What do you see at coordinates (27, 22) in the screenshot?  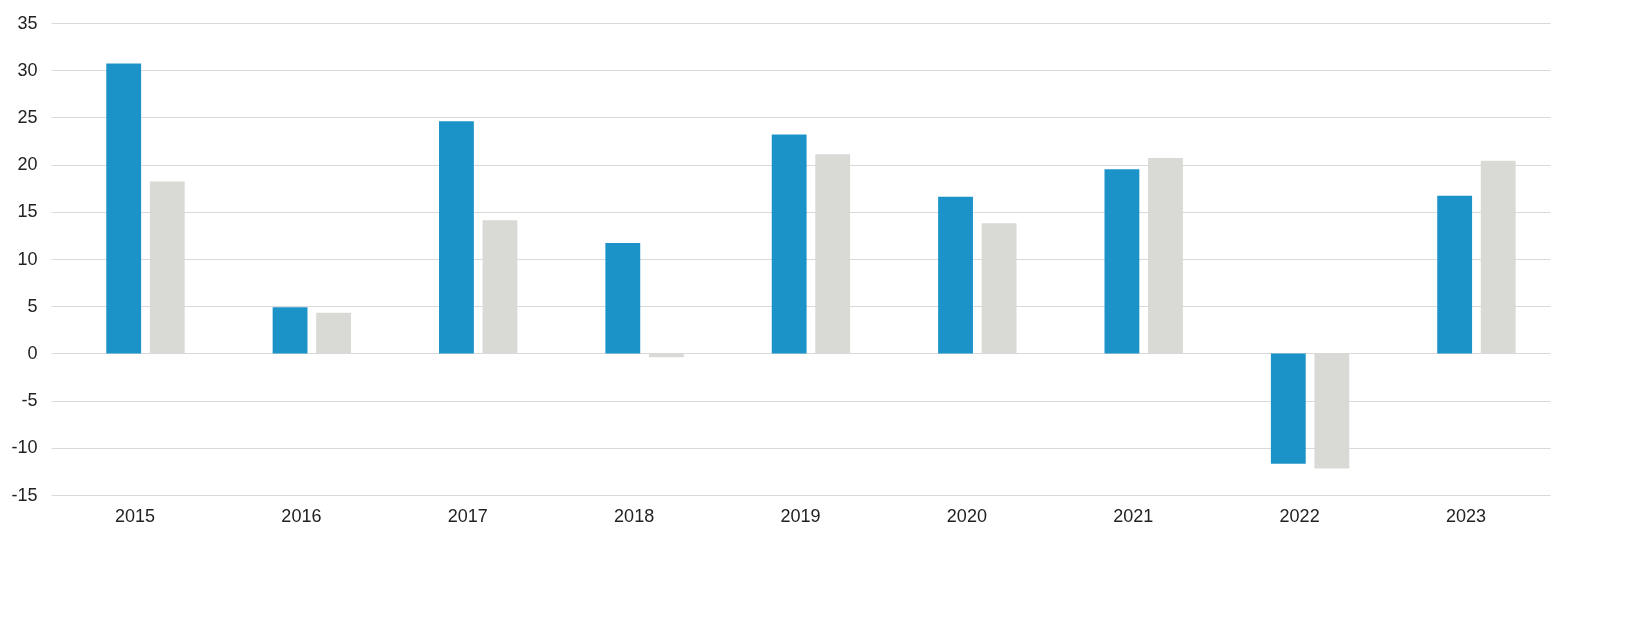 I see `y-tick-label: 35` at bounding box center [27, 22].